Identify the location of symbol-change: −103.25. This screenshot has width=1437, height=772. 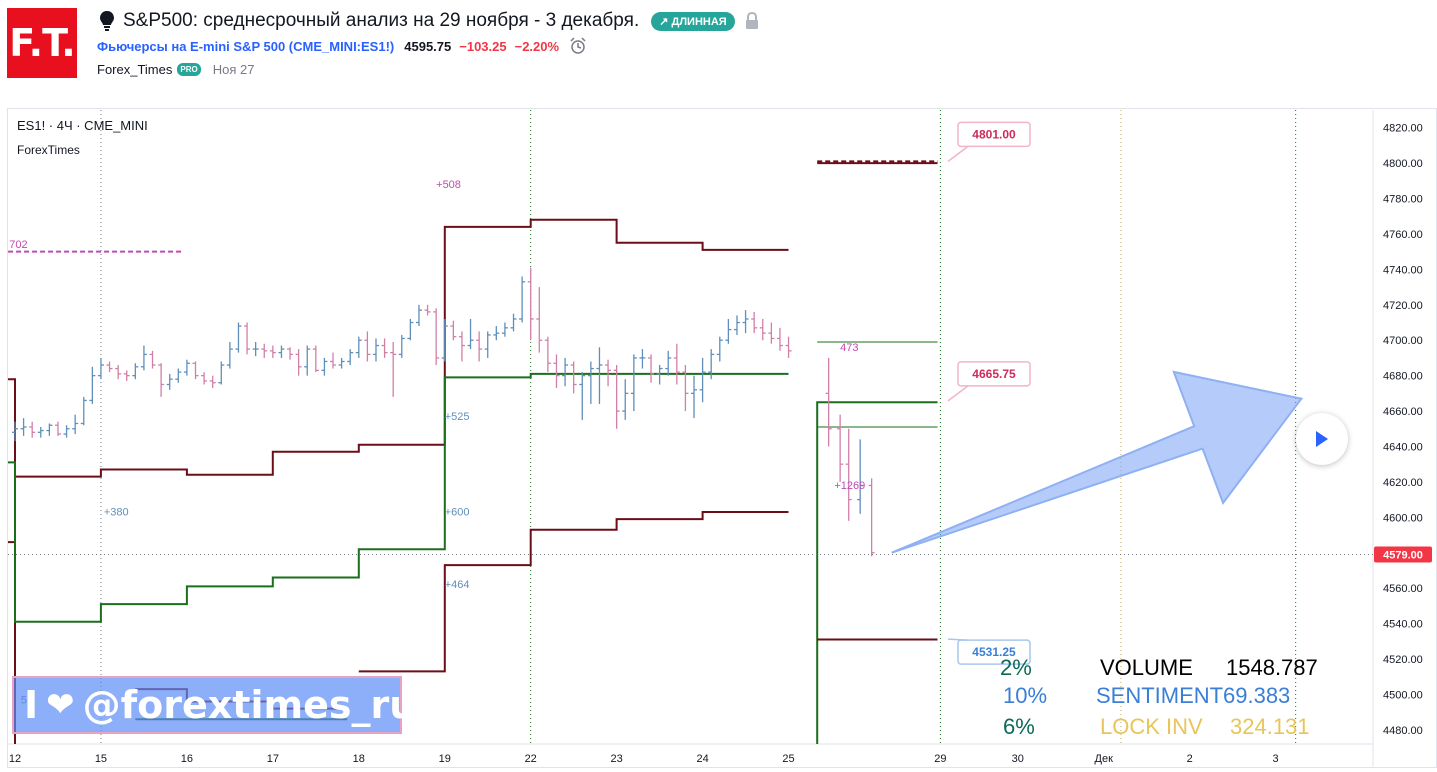
(483, 46).